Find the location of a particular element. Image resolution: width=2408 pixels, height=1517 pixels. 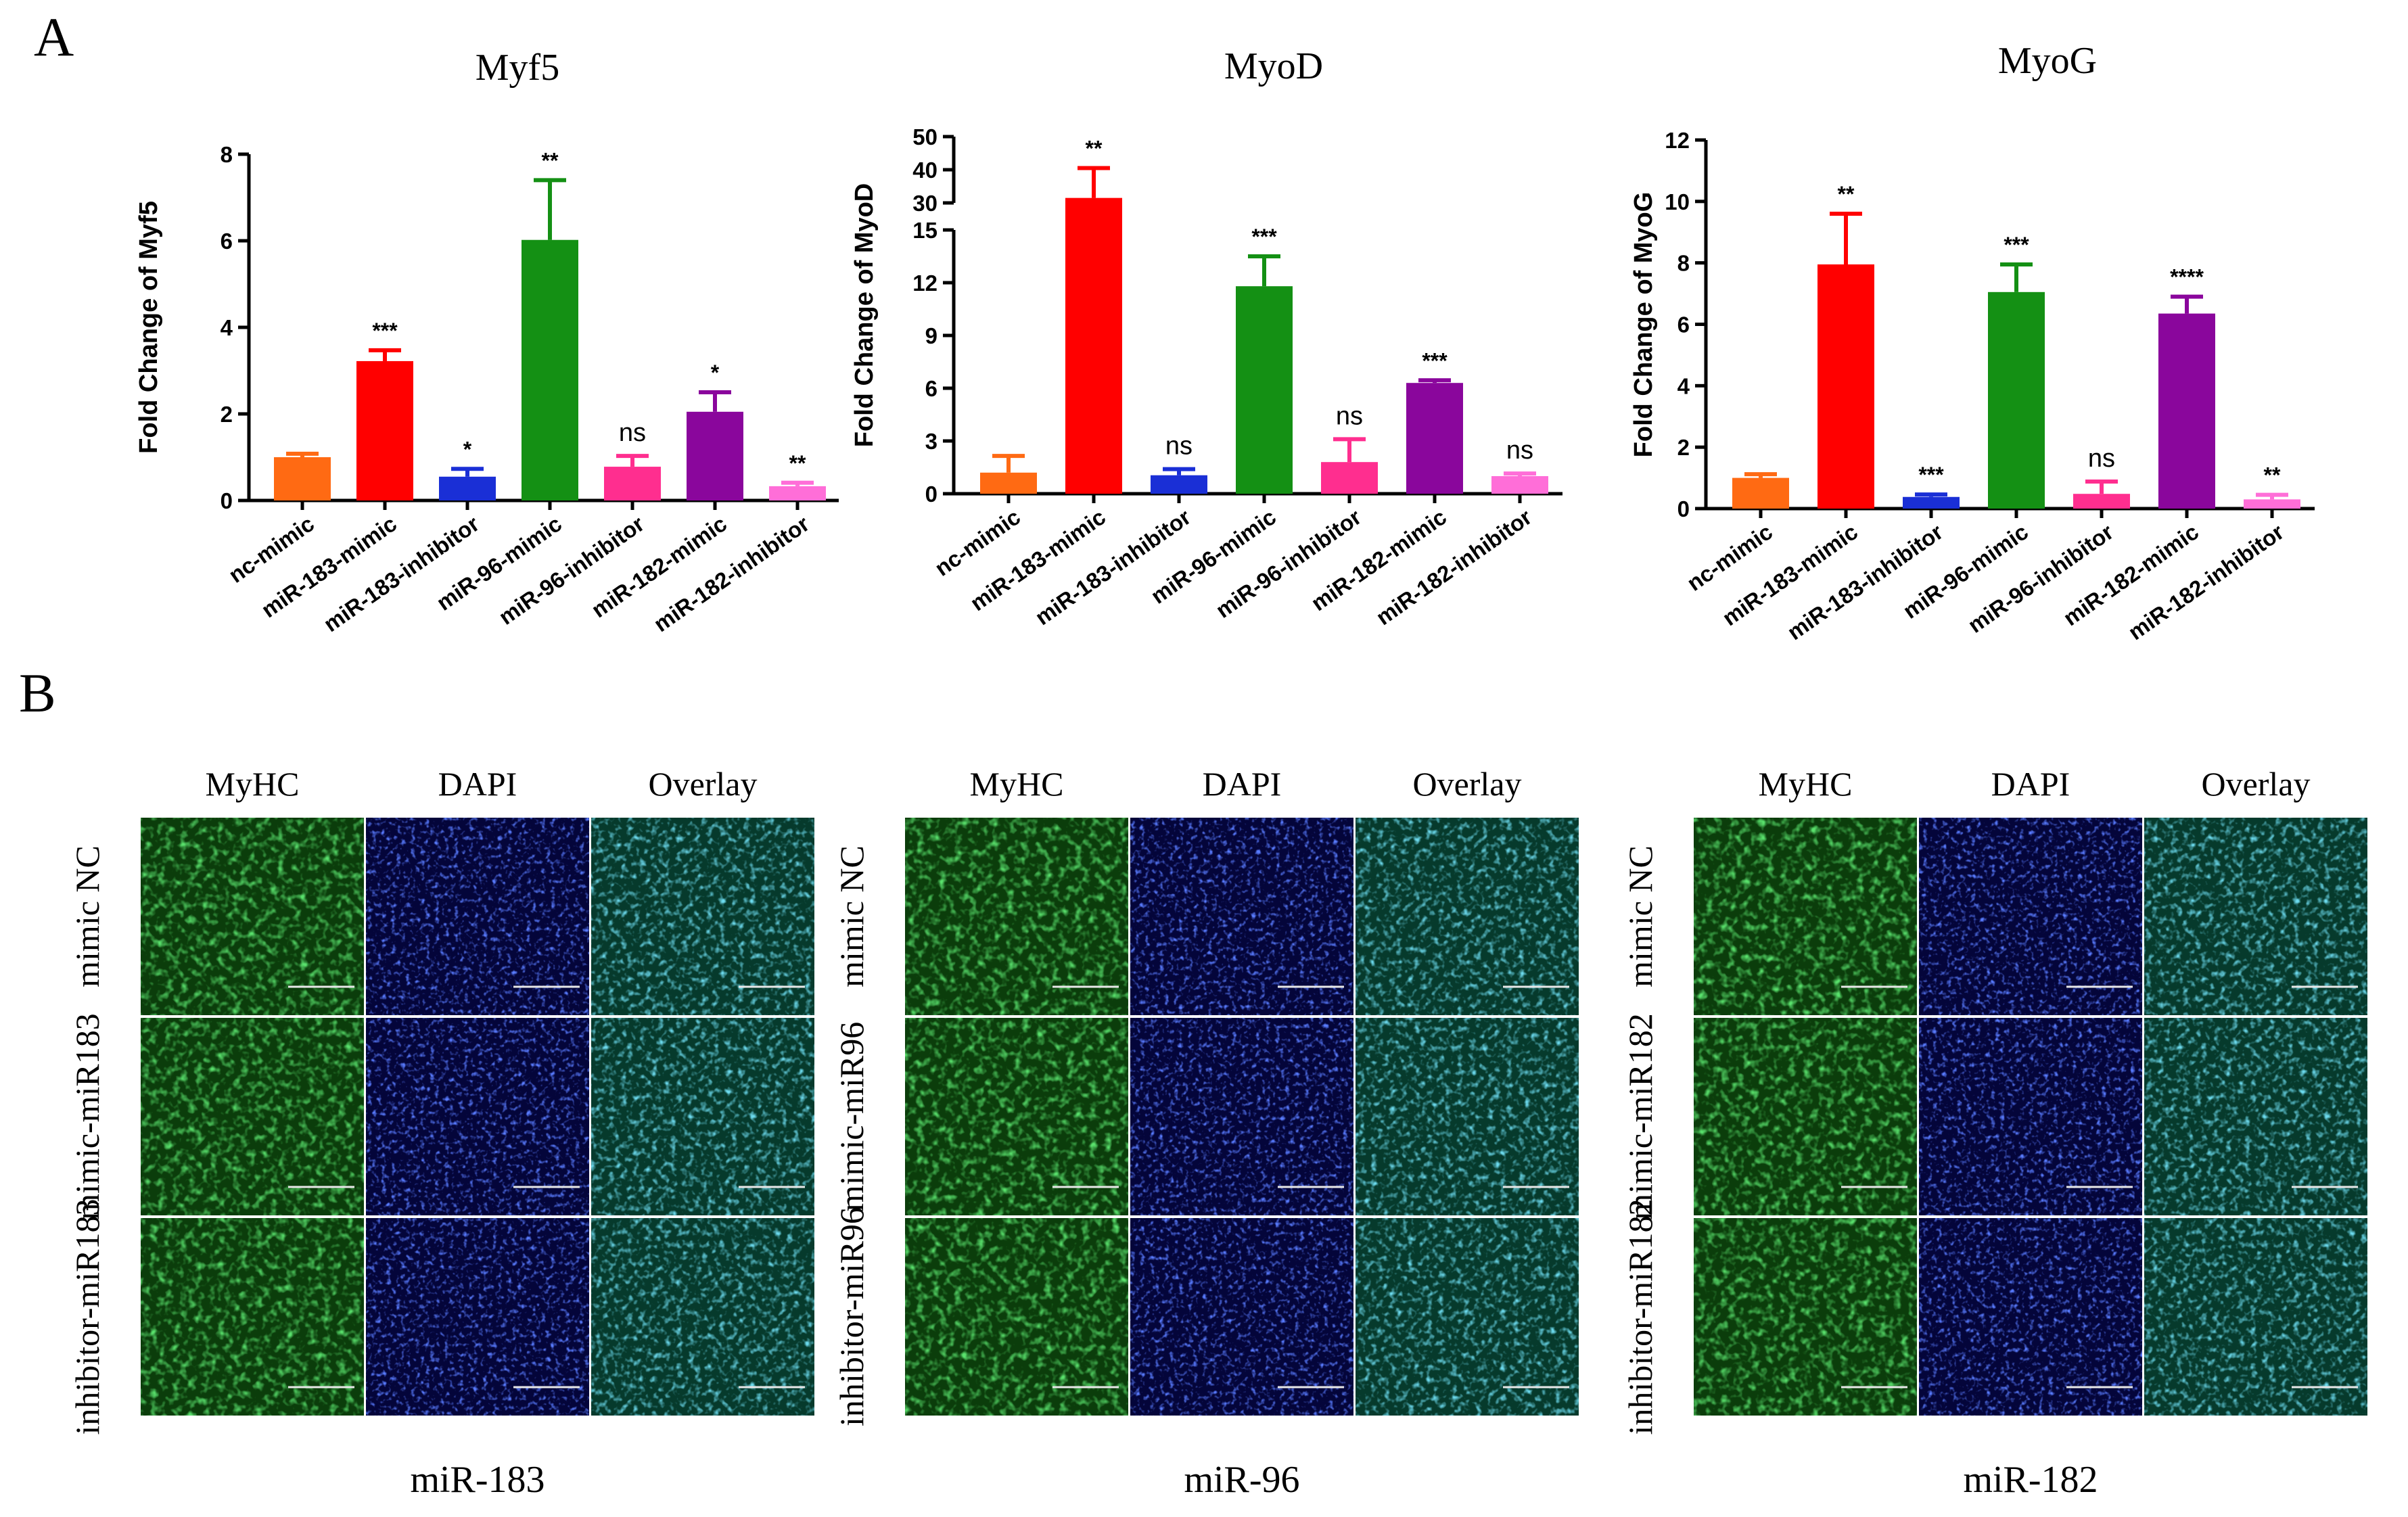

y-tick-label: 8 is located at coordinates (227, 154).